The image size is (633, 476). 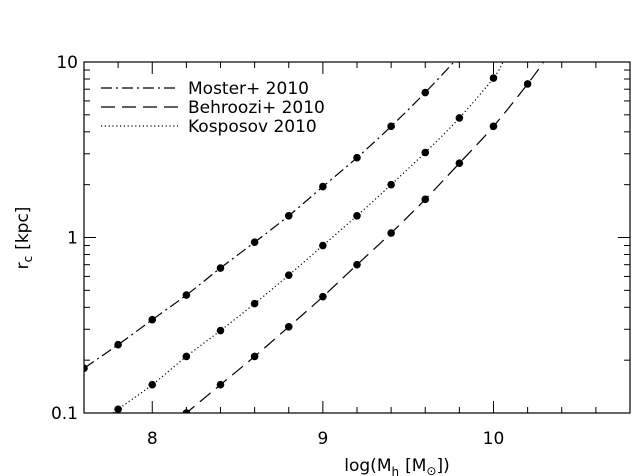 What do you see at coordinates (72, 239) in the screenshot?
I see `y-tick-label: 1` at bounding box center [72, 239].